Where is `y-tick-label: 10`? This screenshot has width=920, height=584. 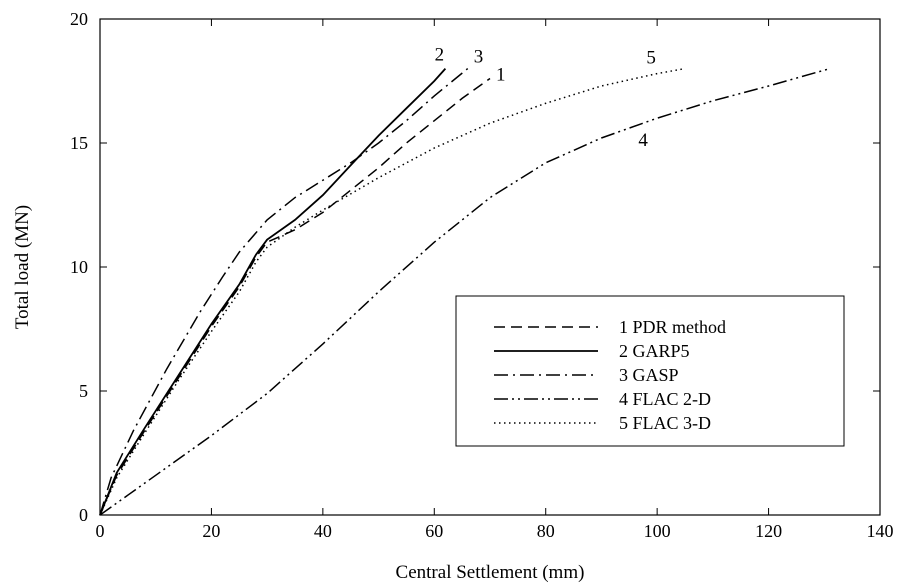
y-tick-label: 10 is located at coordinates (79, 267).